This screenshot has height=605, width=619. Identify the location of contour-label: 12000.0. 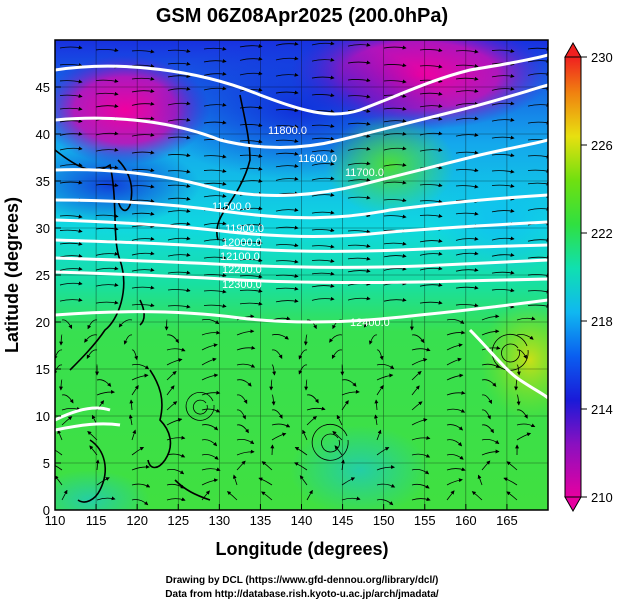
(242, 243).